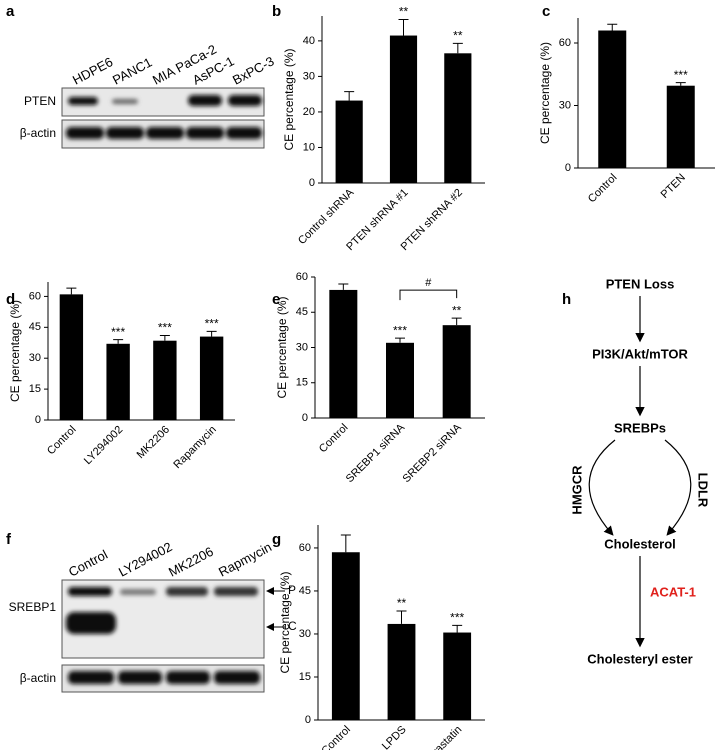 The height and width of the screenshot is (750, 728). I want to click on diagram-node: SREBPs, so click(640, 427).